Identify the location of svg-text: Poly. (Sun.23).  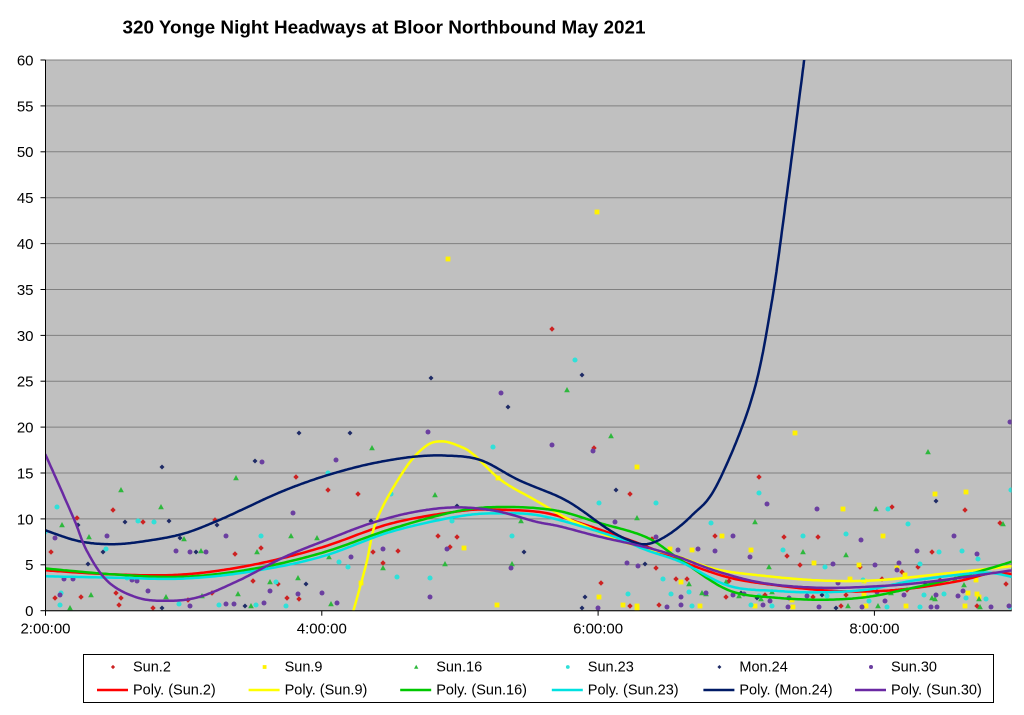
(633, 691).